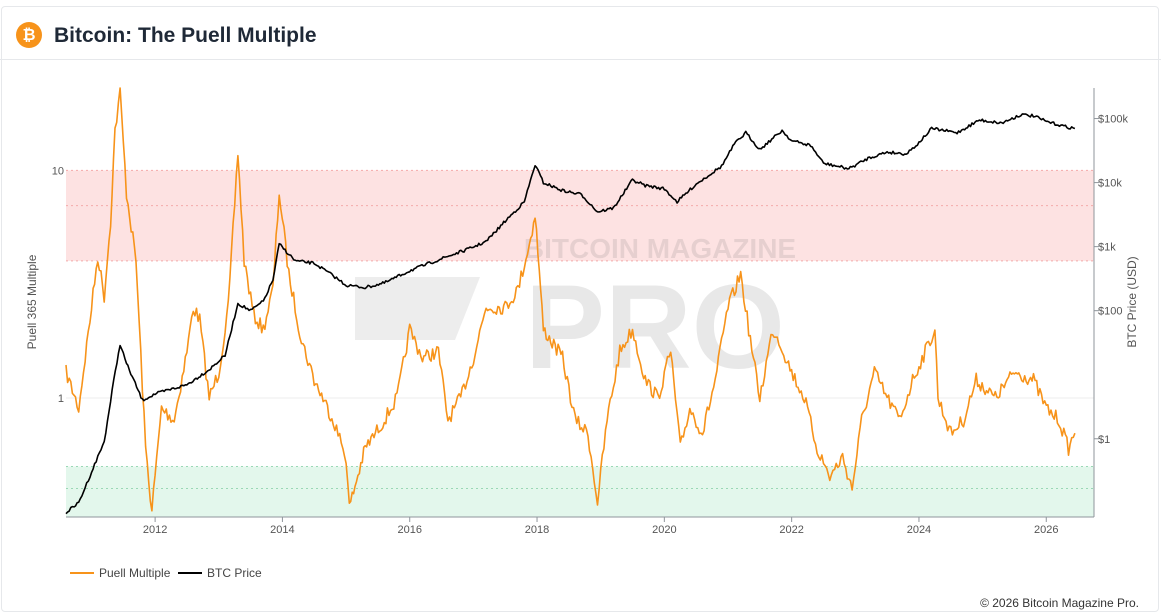  What do you see at coordinates (409, 530) in the screenshot?
I see `x-tick-label: 2016` at bounding box center [409, 530].